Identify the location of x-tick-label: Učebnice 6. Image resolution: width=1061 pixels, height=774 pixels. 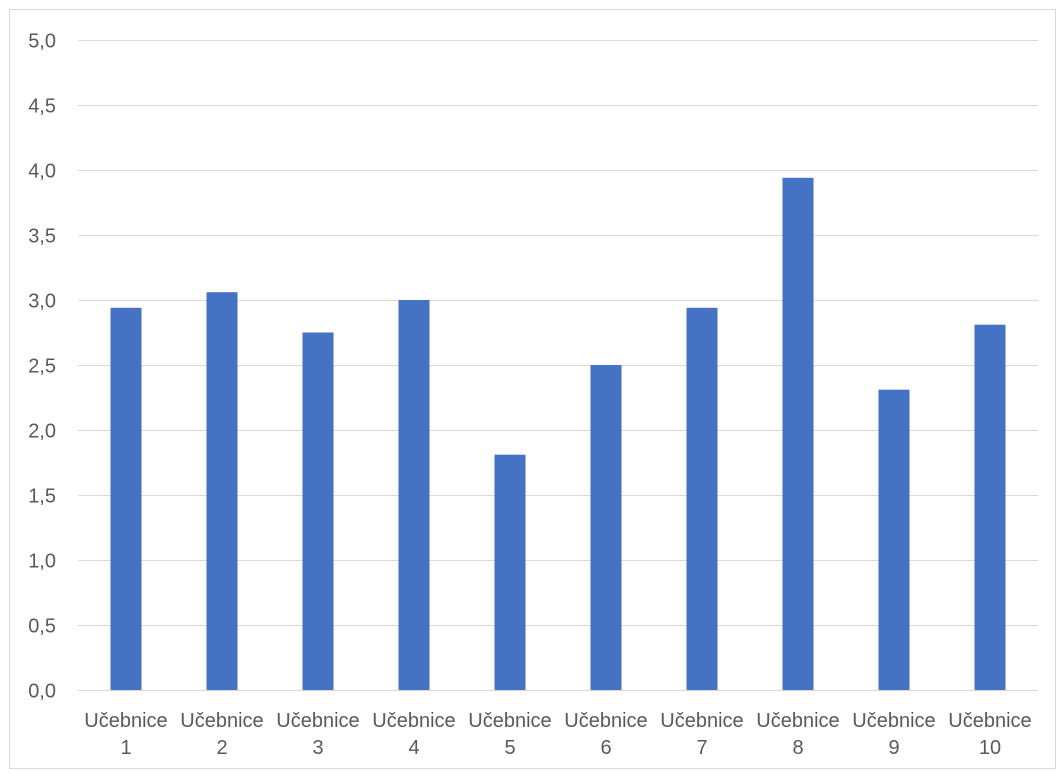
(605, 734).